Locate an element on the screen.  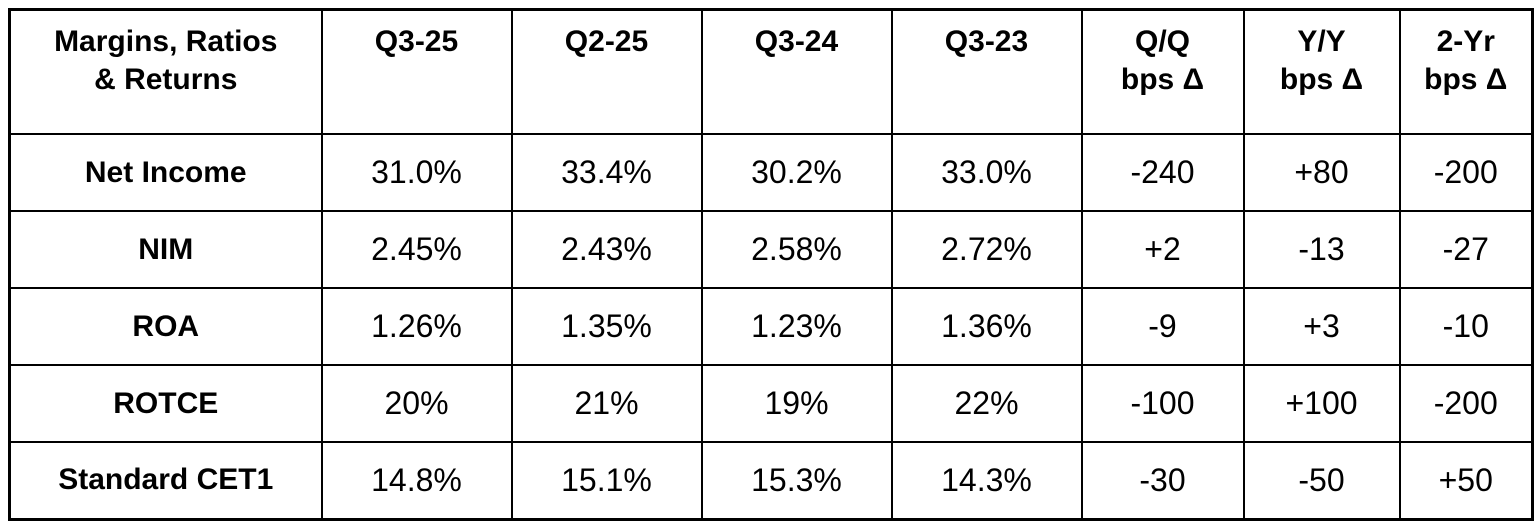
cell-net-income-q3-25: 31.0% is located at coordinates (416, 172).